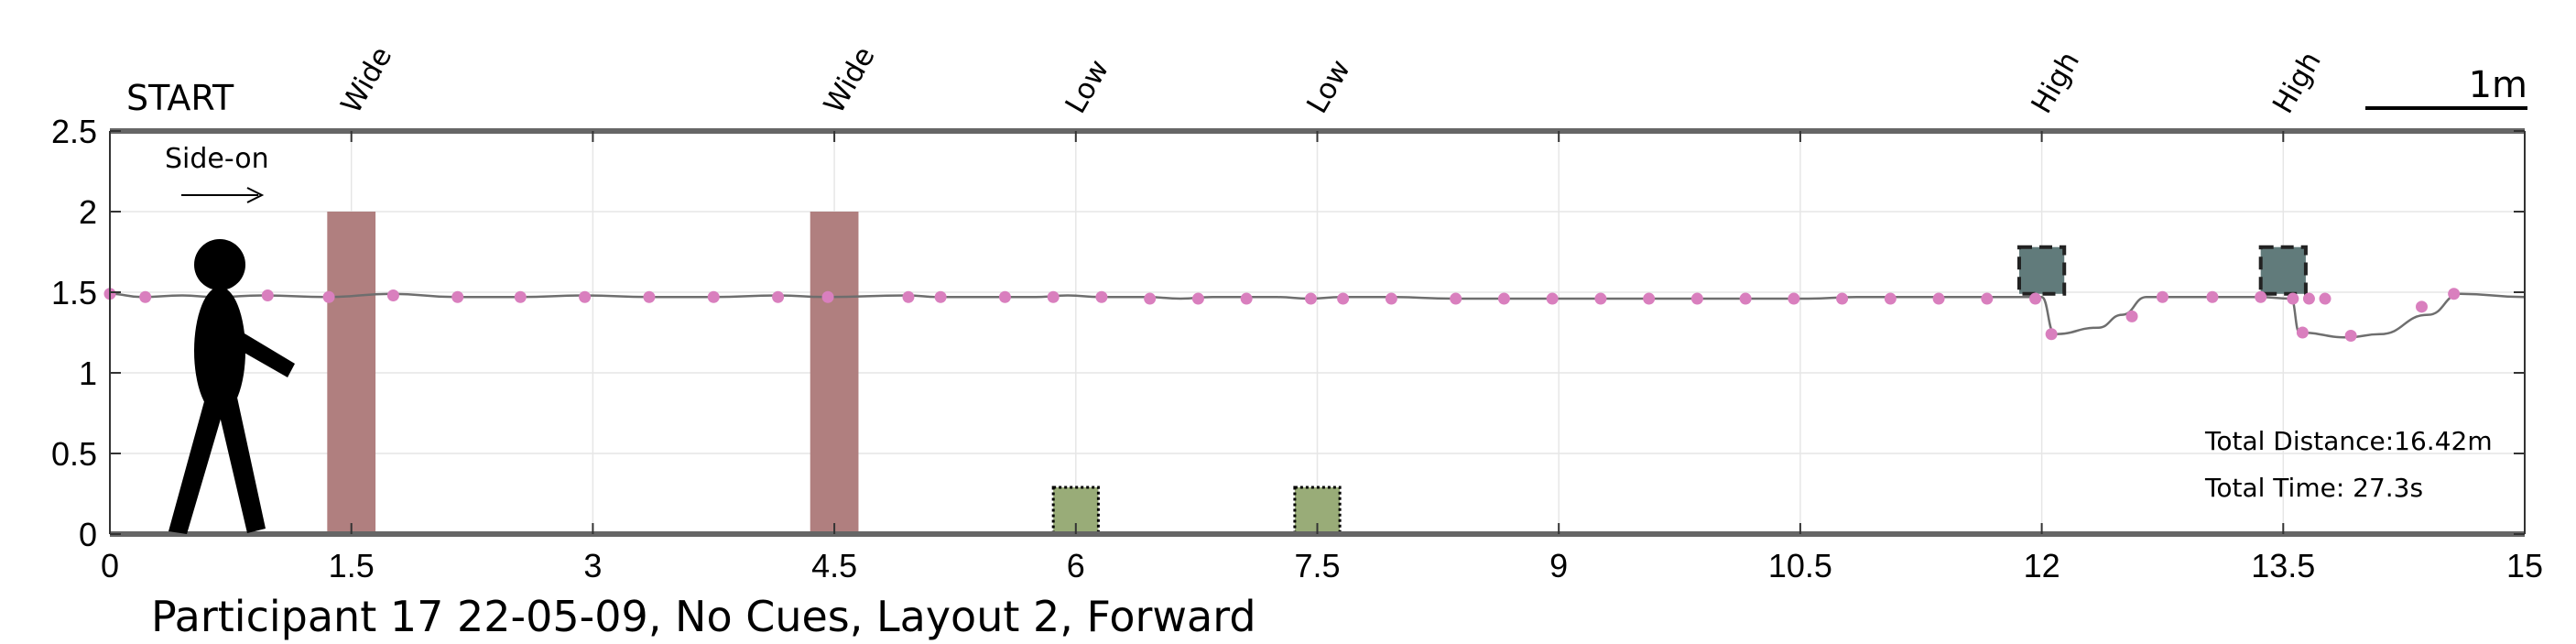 The image size is (2576, 644). Describe the element at coordinates (2524, 566) in the screenshot. I see `x-tick-label: 15` at that location.